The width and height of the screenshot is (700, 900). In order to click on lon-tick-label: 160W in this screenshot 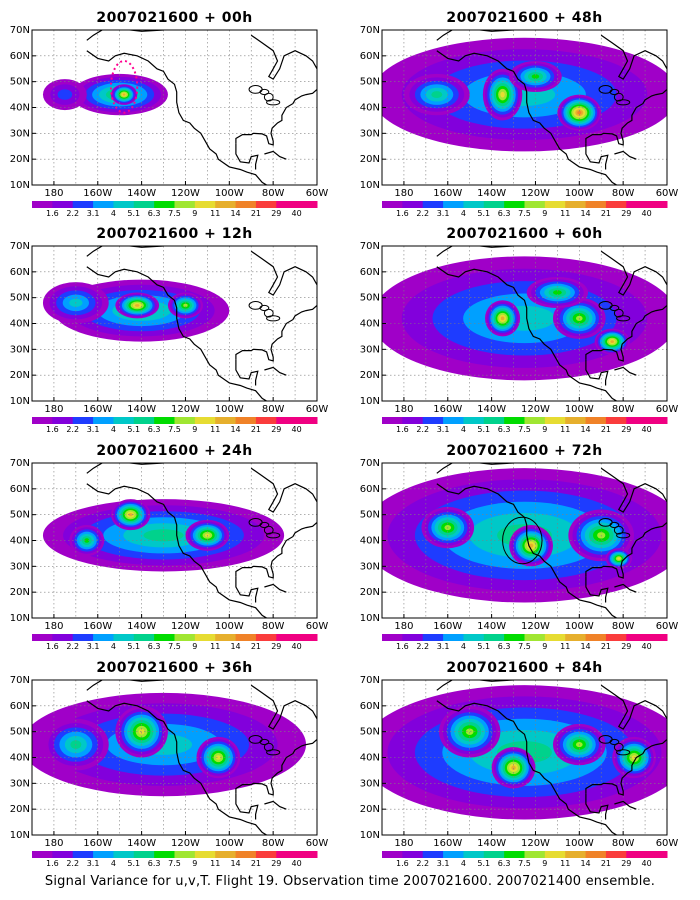, I will do `click(97, 193)`.